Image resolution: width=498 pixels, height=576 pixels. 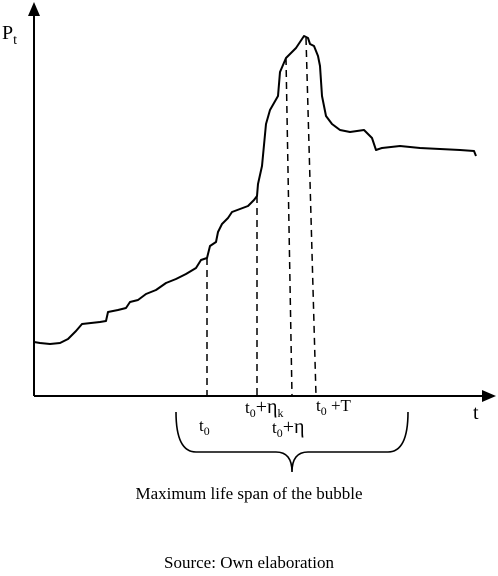 What do you see at coordinates (292, 442) in the screenshot?
I see `life-span-brace` at bounding box center [292, 442].